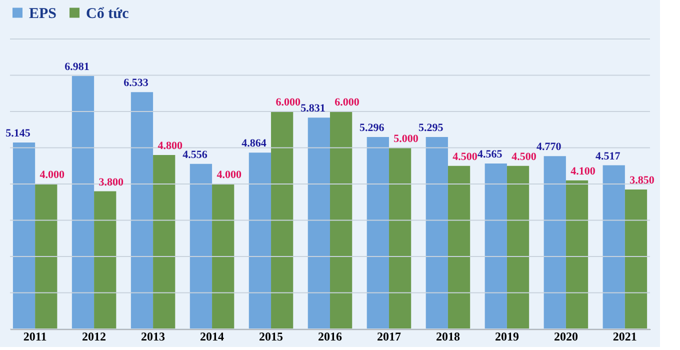 The height and width of the screenshot is (350, 680). Describe the element at coordinates (566, 337) in the screenshot. I see `x-tick-label: 2020` at that location.